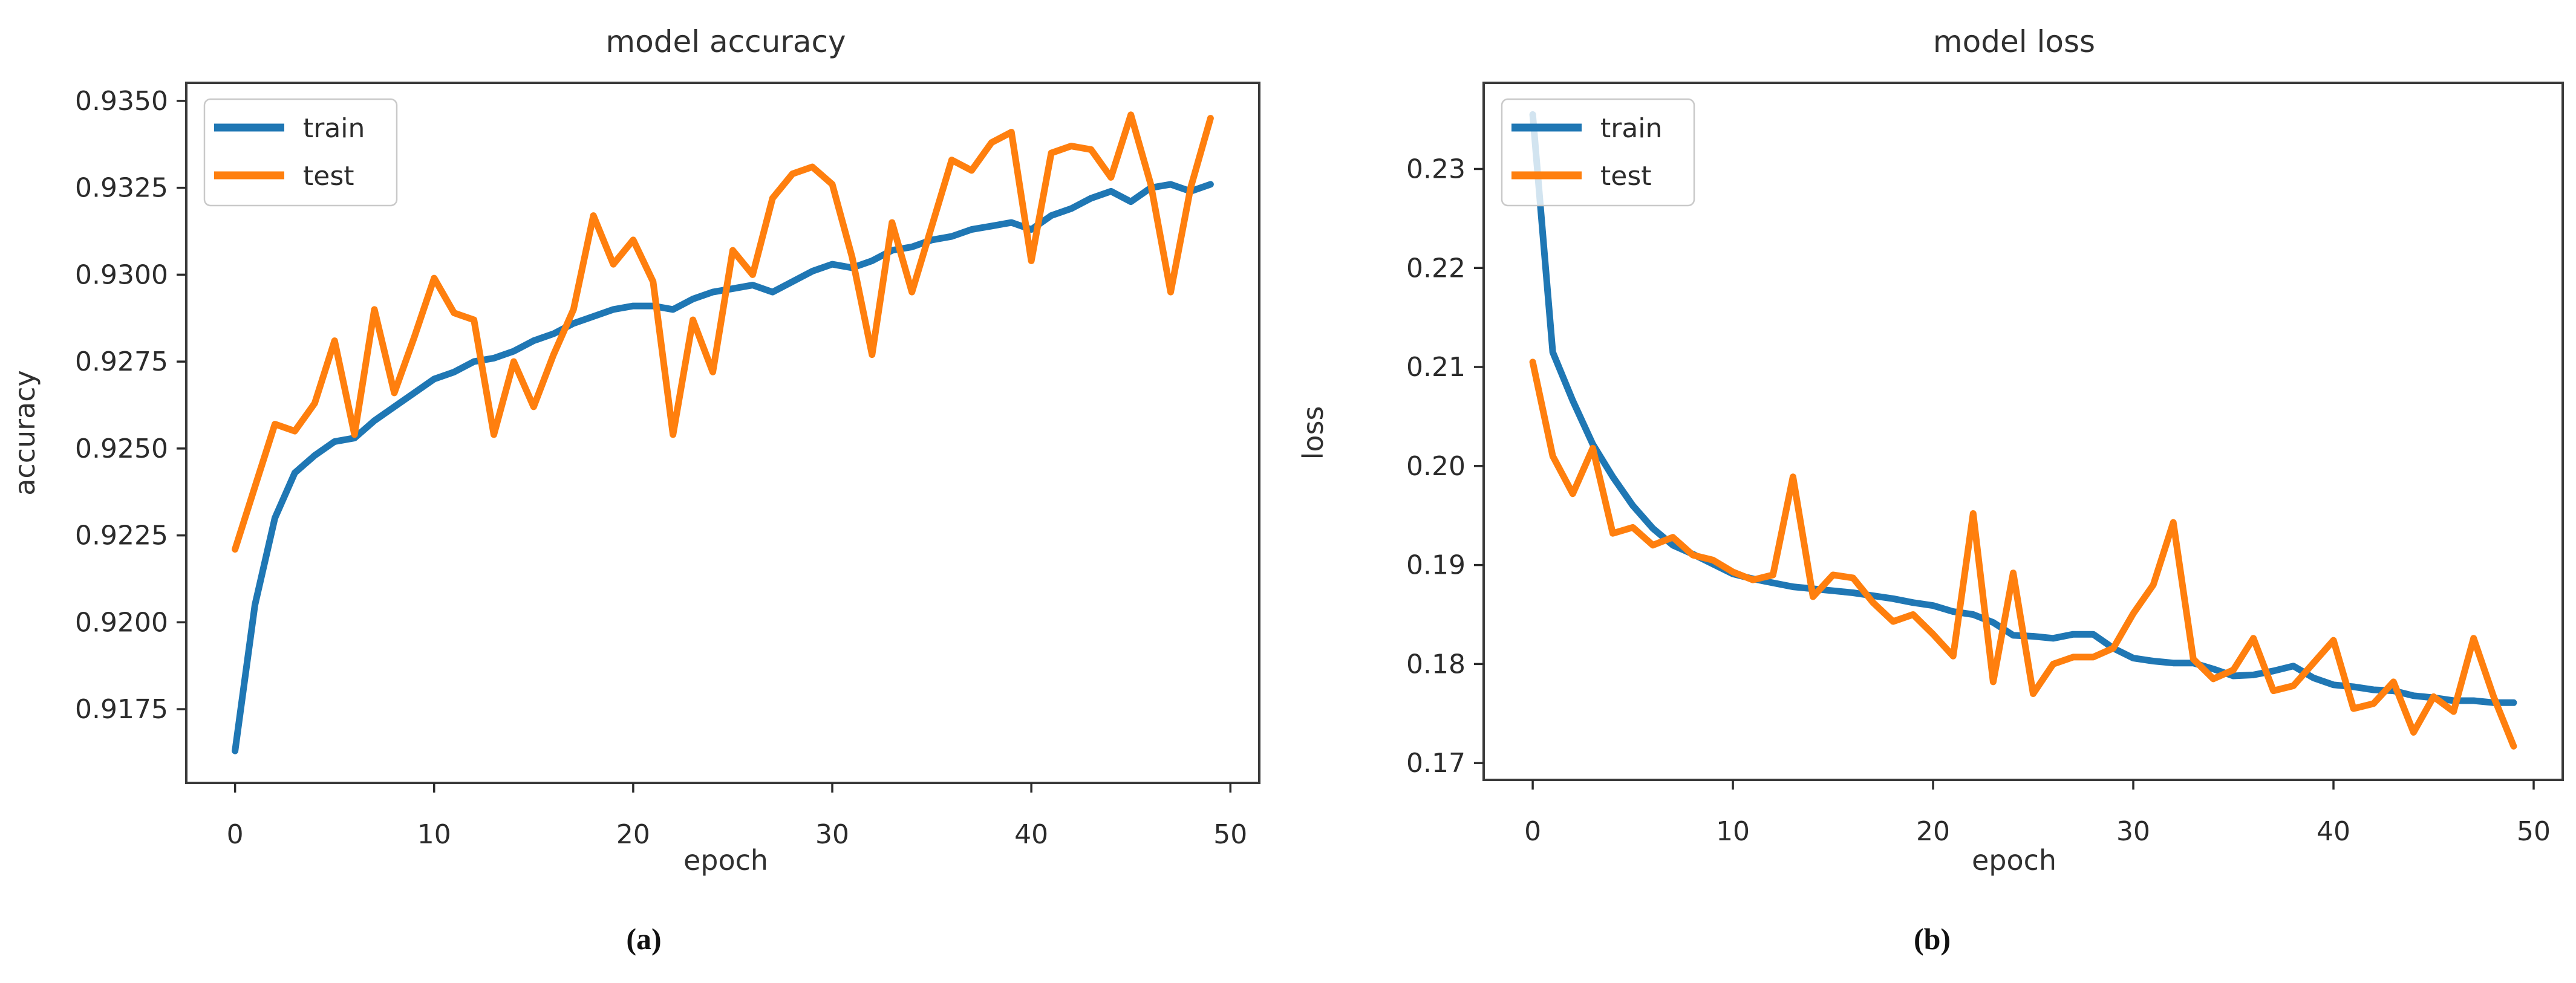 This screenshot has width=2576, height=983. Describe the element at coordinates (121, 536) in the screenshot. I see `y-tick-label: 0.9225` at that location.